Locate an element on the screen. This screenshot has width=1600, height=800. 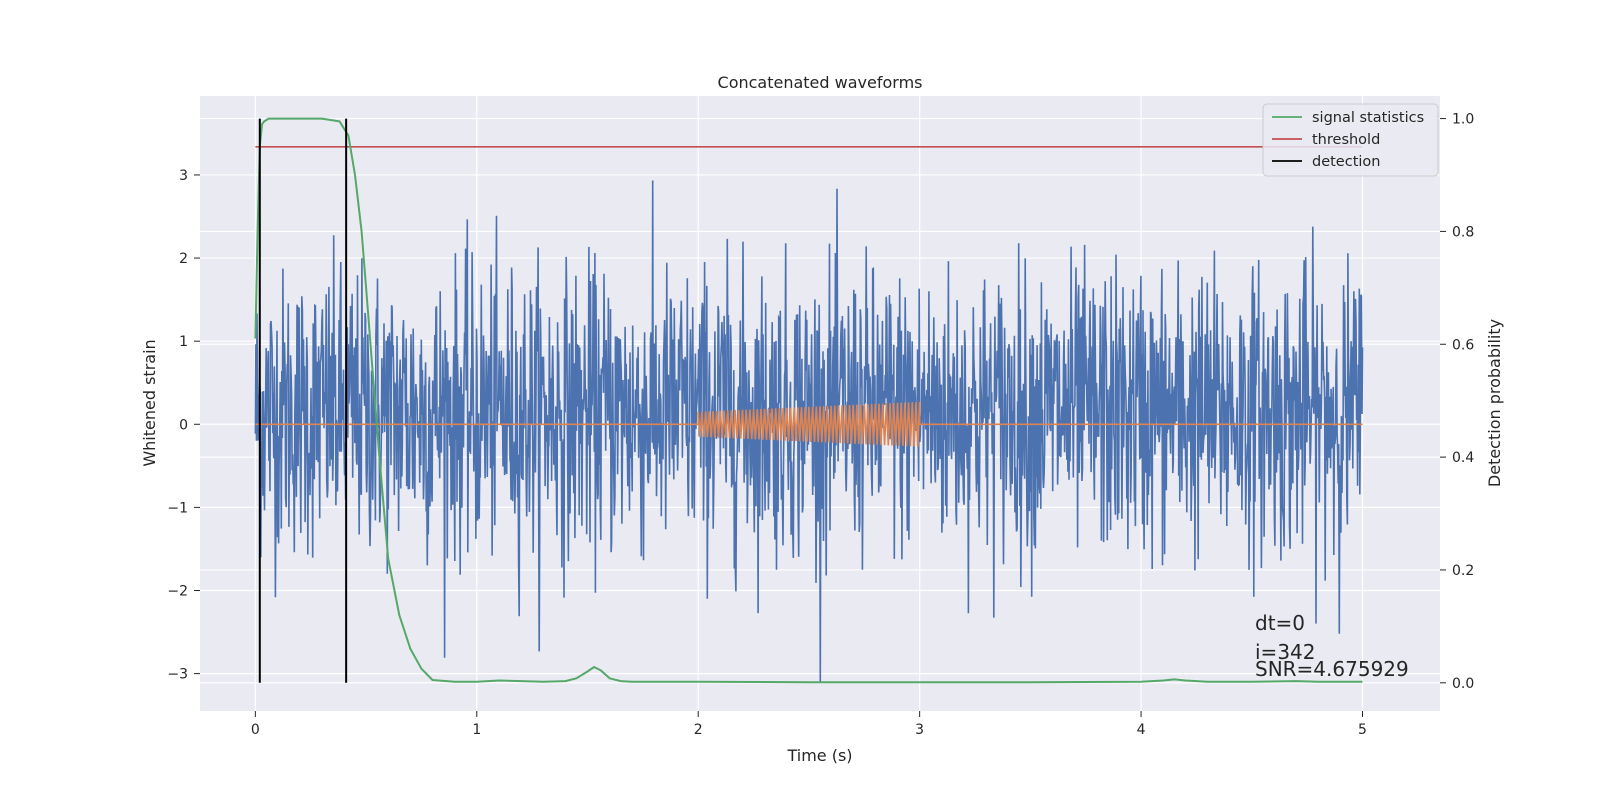
annotations: dt=0 i=342 SNR=4.675929 is located at coordinates (1332, 646).